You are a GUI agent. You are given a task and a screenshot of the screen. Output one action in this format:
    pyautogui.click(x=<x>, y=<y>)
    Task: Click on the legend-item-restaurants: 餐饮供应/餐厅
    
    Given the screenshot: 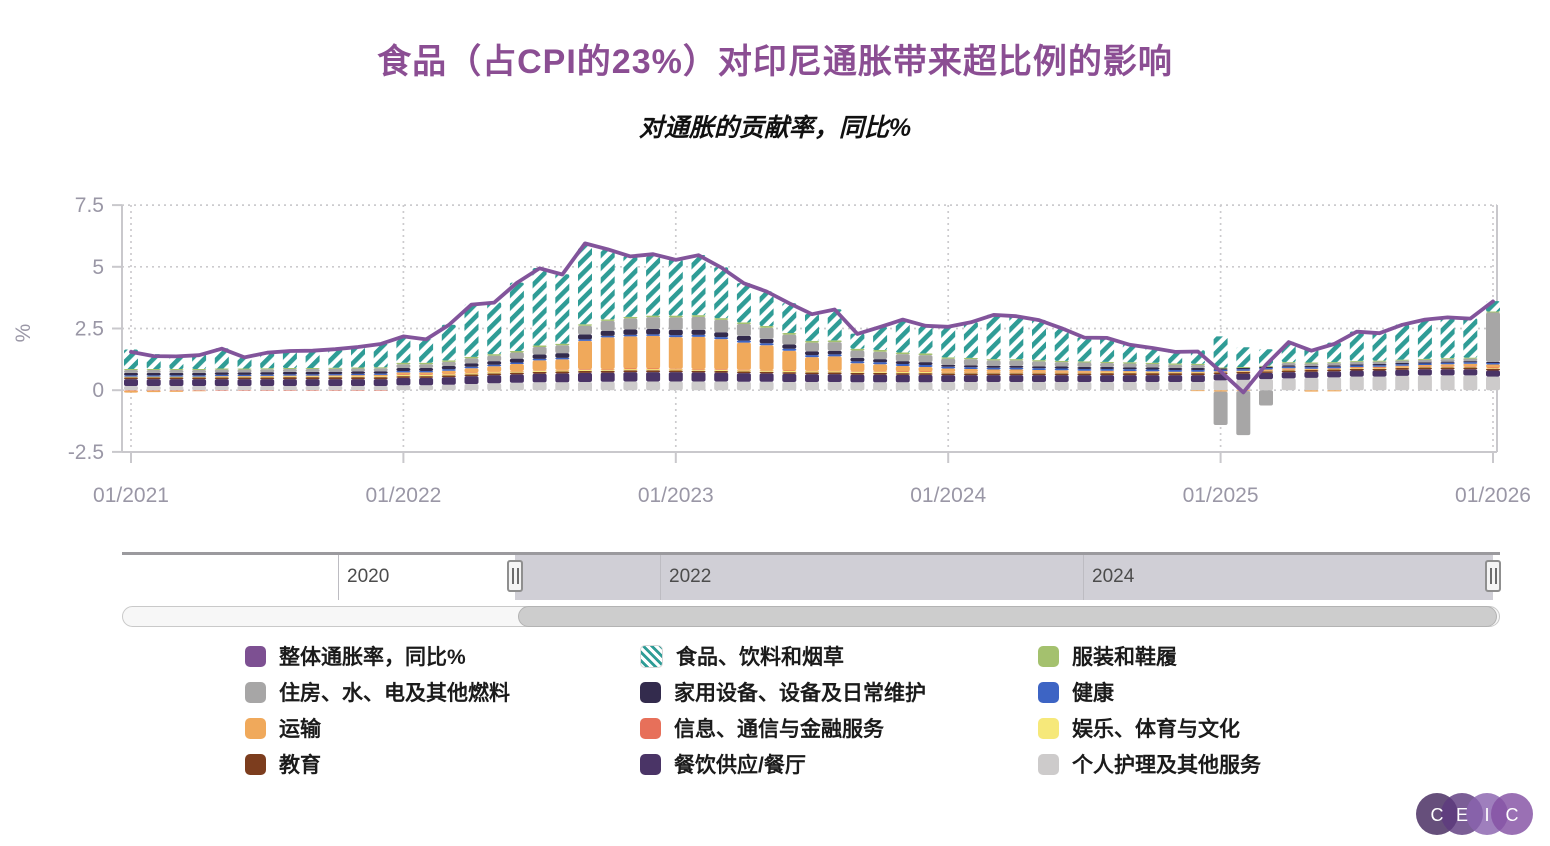 What is the action you would take?
    pyautogui.click(x=783, y=765)
    